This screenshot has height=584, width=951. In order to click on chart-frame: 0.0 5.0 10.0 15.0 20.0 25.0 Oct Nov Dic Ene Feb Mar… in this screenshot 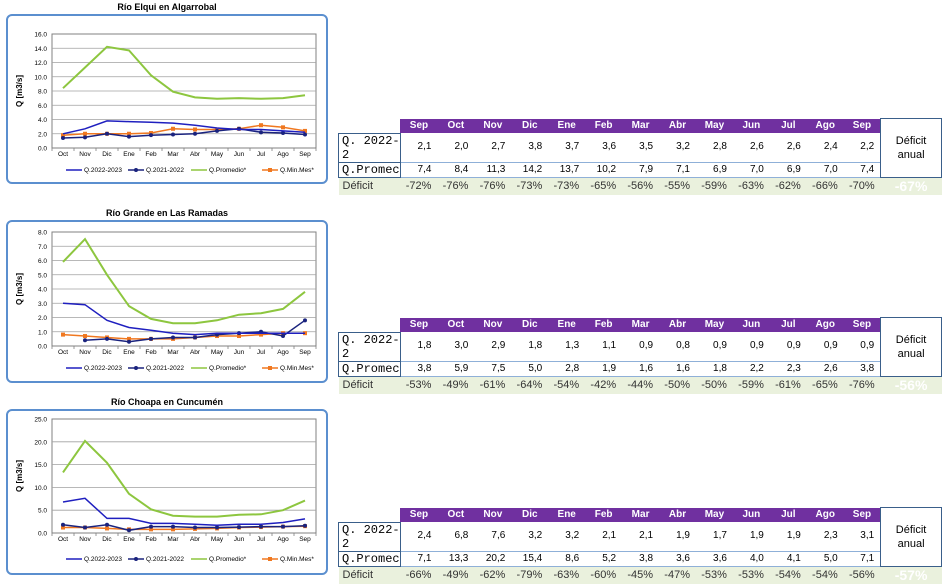, I will do `click(167, 492)`.